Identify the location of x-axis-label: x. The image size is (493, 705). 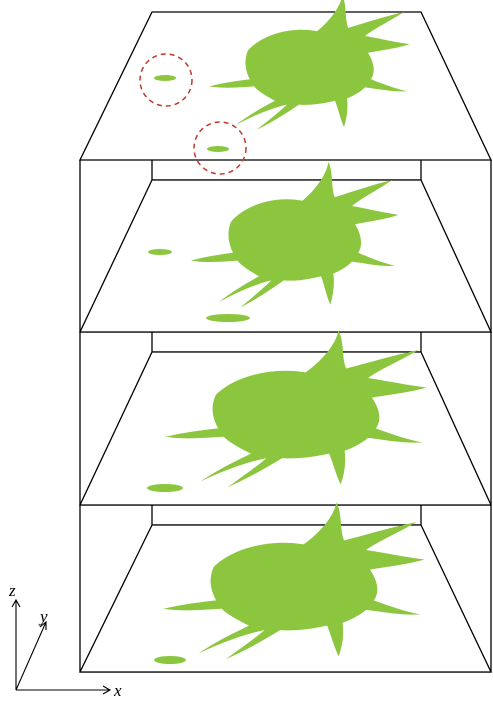
(117, 690).